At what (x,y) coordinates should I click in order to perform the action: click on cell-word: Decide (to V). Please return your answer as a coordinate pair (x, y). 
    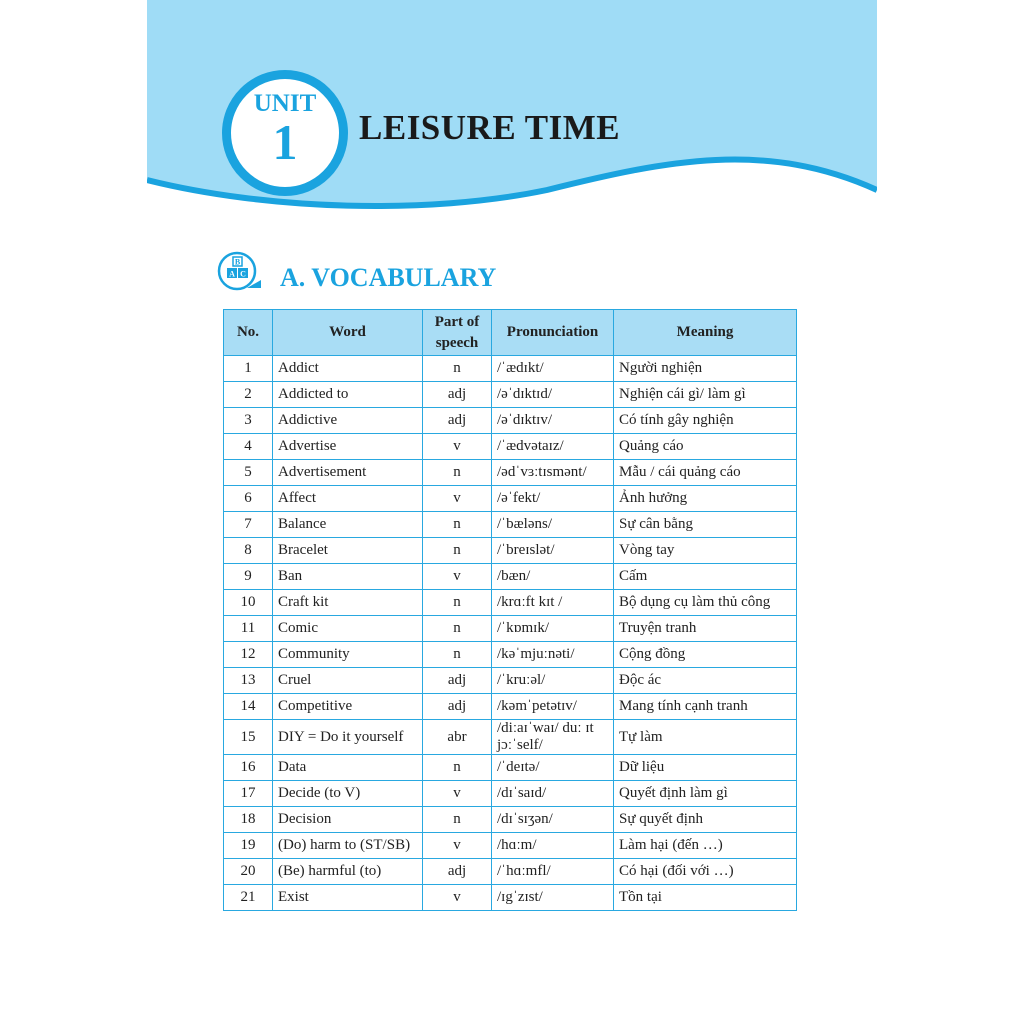
    Looking at the image, I should click on (347, 793).